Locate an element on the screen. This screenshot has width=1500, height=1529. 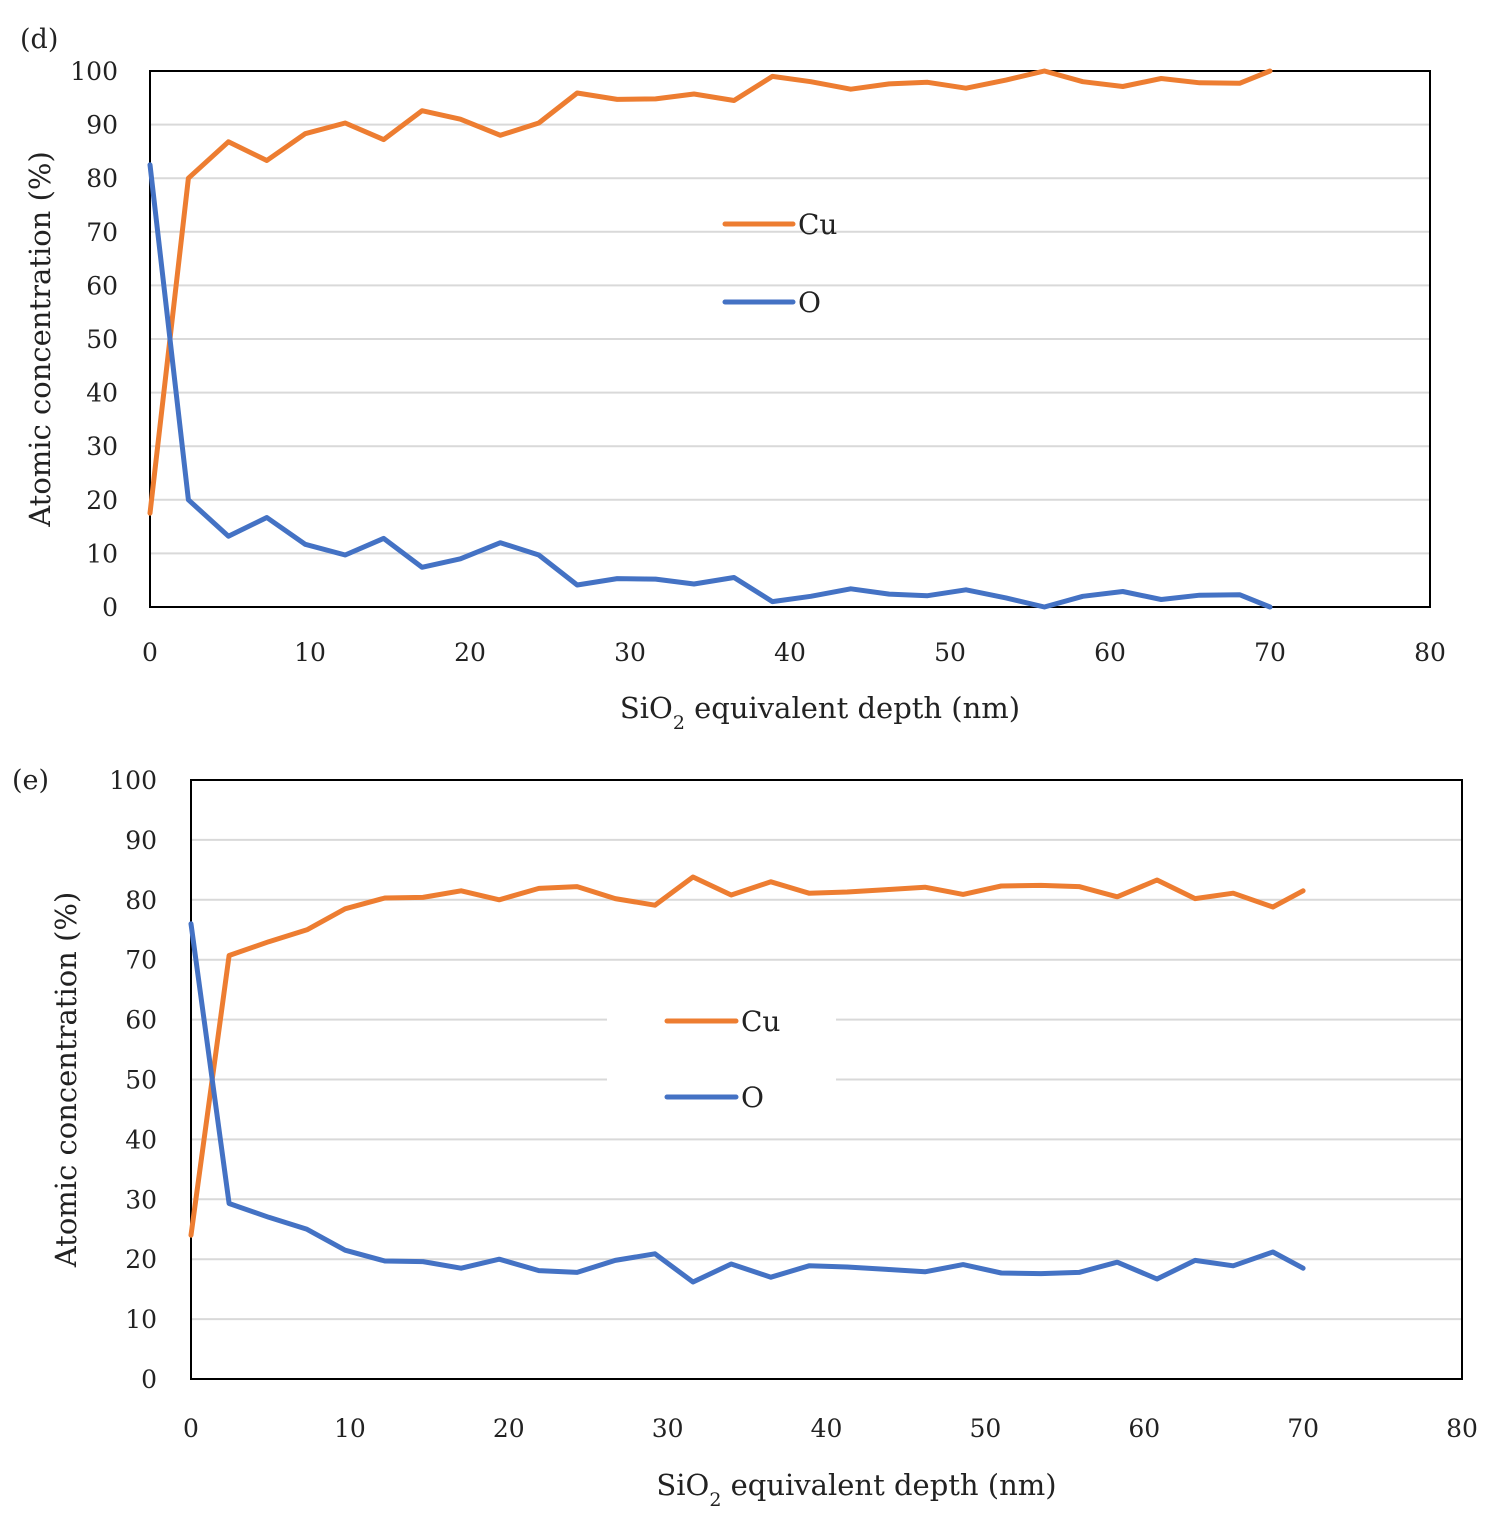
panel-label: (d) is located at coordinates (39, 39).